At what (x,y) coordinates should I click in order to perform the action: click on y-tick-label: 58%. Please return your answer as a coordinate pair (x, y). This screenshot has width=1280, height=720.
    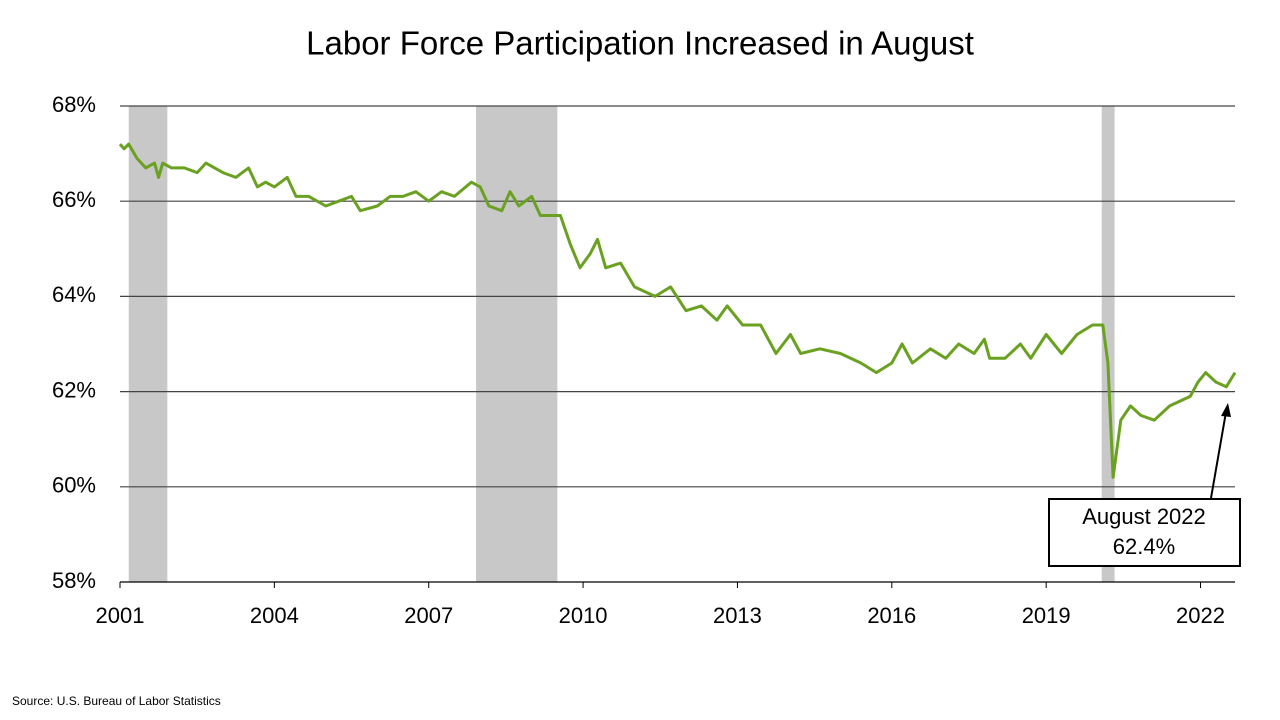
    Looking at the image, I should click on (74, 580).